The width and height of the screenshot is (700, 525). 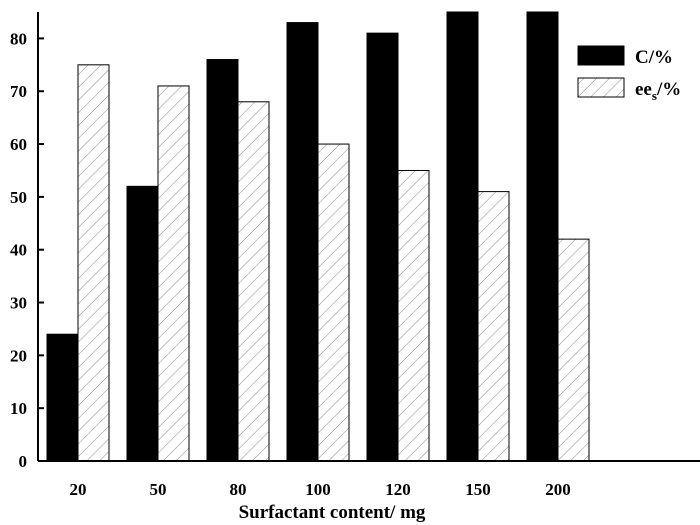 I want to click on y-axis: 0 10 20 30 40 50 60 70 80, so click(x=27, y=250).